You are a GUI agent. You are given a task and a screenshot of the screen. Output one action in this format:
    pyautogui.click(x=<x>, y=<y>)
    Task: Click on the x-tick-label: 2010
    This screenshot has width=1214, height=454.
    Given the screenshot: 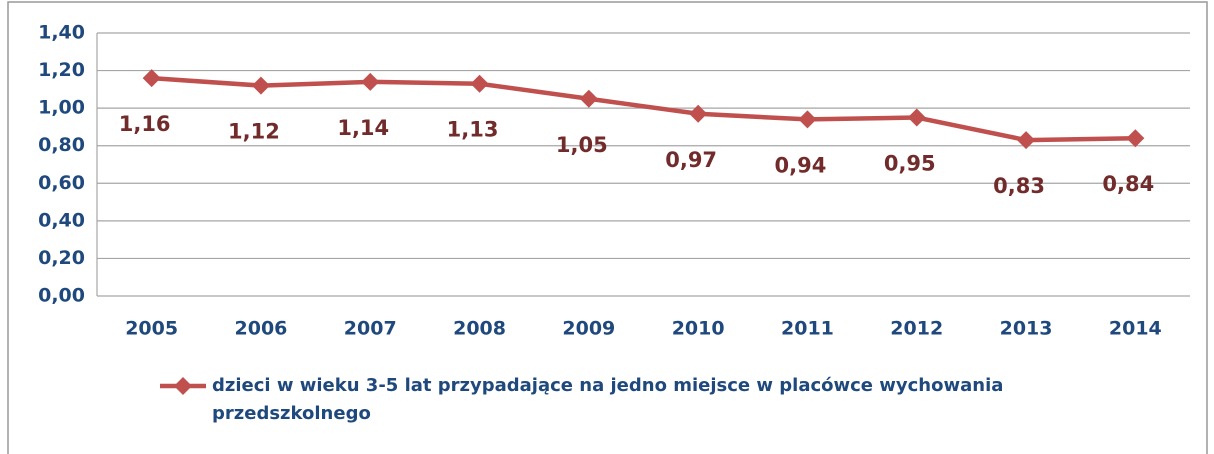 What is the action you would take?
    pyautogui.click(x=698, y=329)
    